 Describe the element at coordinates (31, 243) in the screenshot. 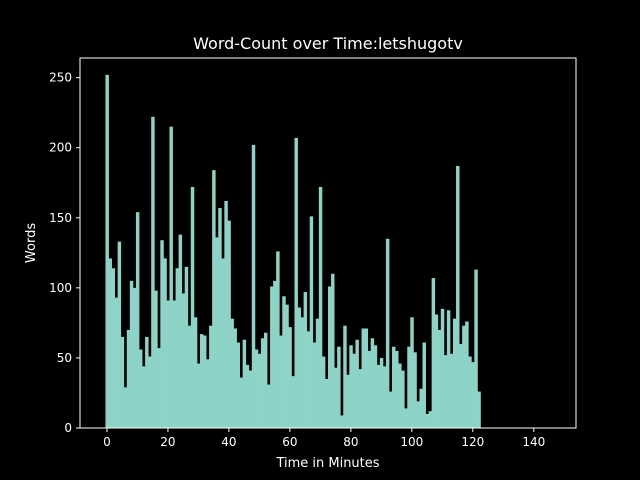

I see `y-axis-label: Words` at that location.